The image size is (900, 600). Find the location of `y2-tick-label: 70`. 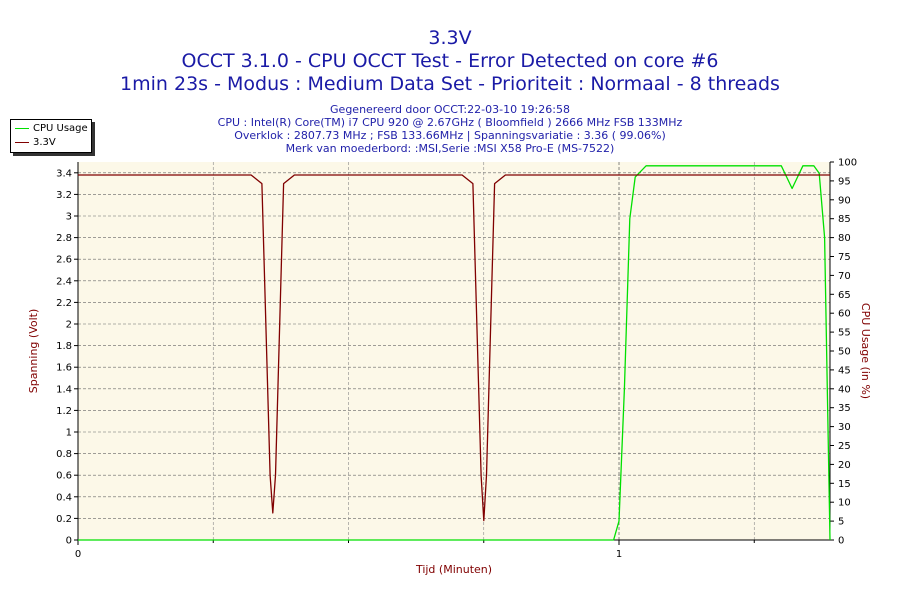

y2-tick-label: 70 is located at coordinates (844, 276).